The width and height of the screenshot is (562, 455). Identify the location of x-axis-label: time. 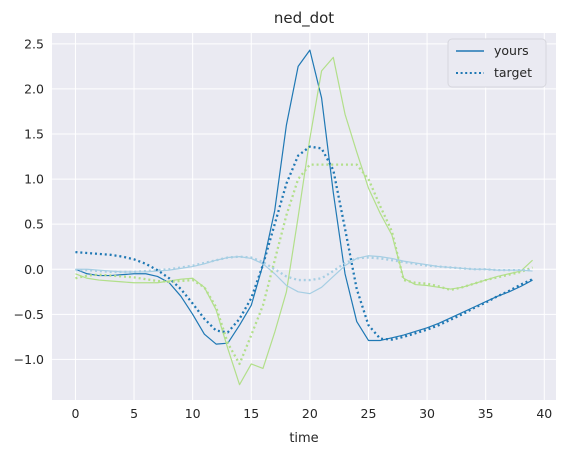
(303, 438).